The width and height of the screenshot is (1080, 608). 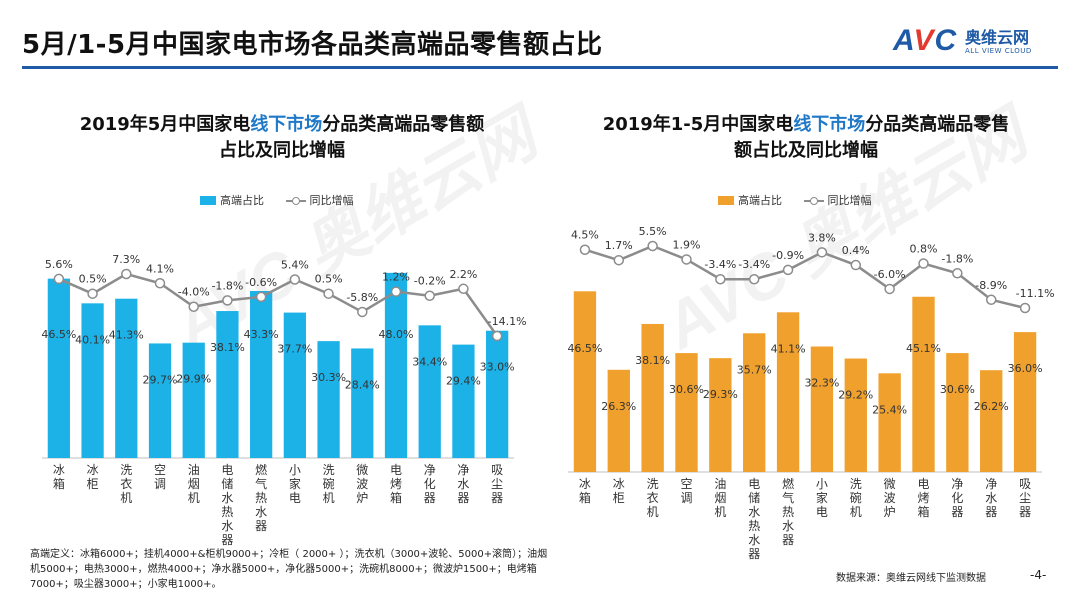 I want to click on growth-value-label: 0.4%, so click(x=856, y=250).